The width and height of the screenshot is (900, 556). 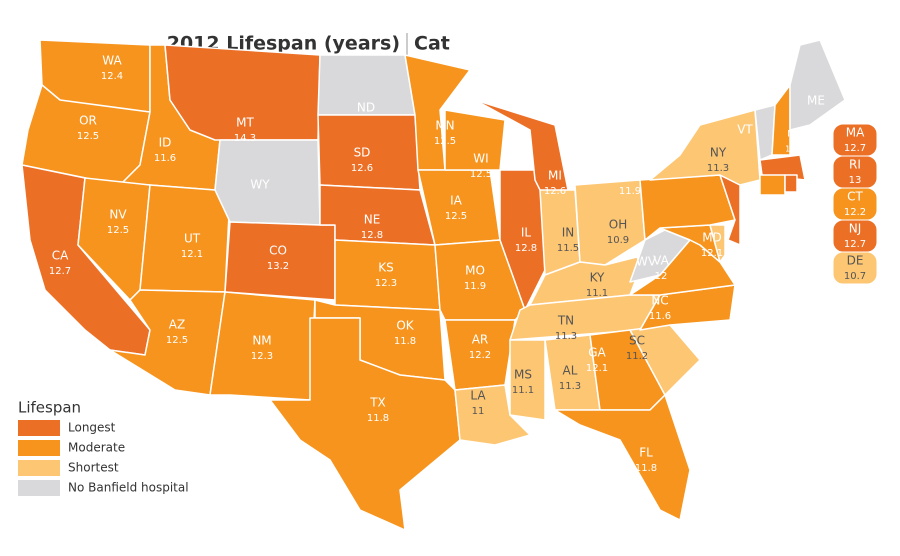 I want to click on state-abbr: AL, so click(x=570, y=371).